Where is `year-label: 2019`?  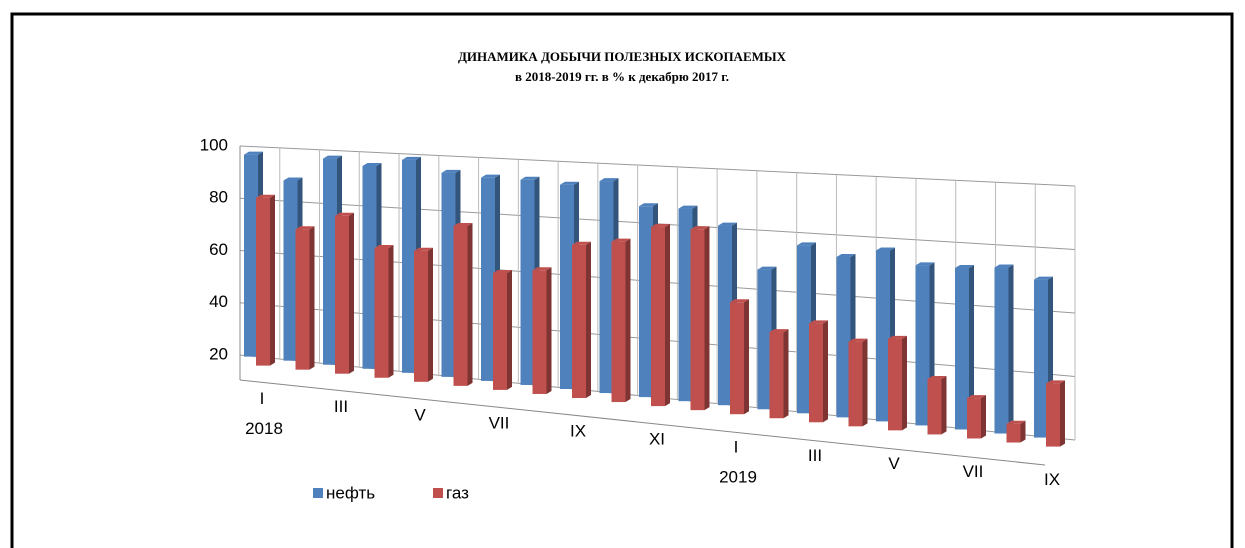 year-label: 2019 is located at coordinates (738, 477).